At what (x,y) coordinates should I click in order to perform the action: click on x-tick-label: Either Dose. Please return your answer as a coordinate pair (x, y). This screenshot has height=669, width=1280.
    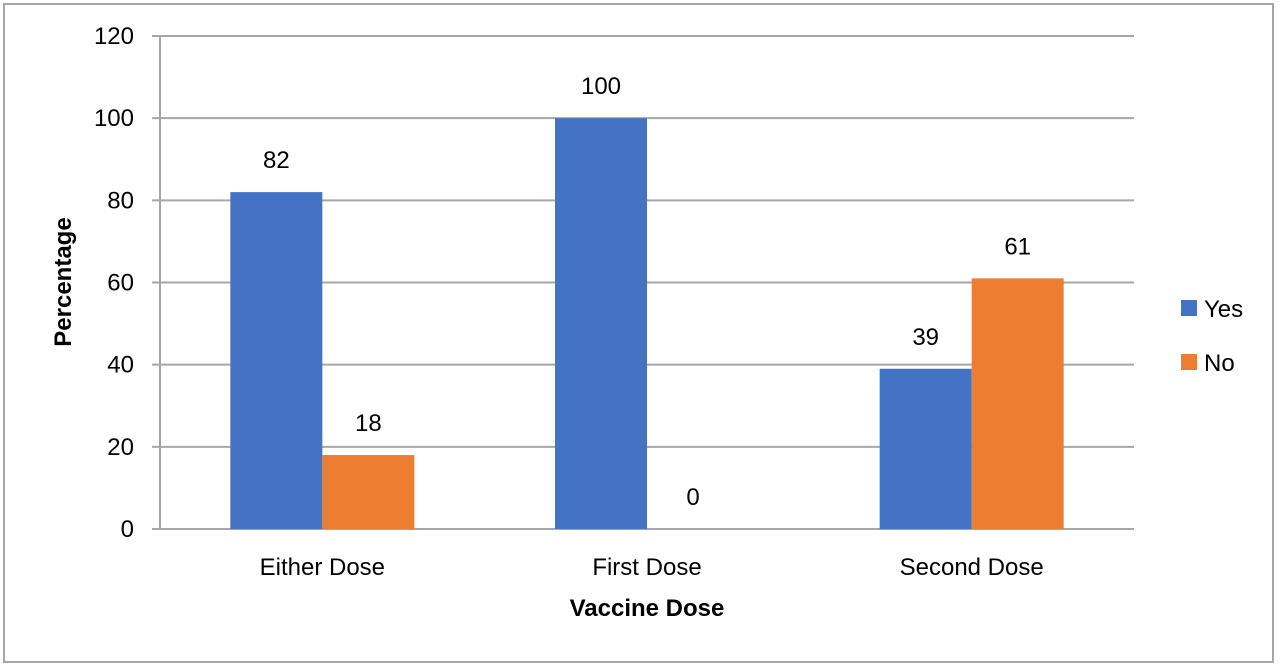
    Looking at the image, I should click on (322, 567).